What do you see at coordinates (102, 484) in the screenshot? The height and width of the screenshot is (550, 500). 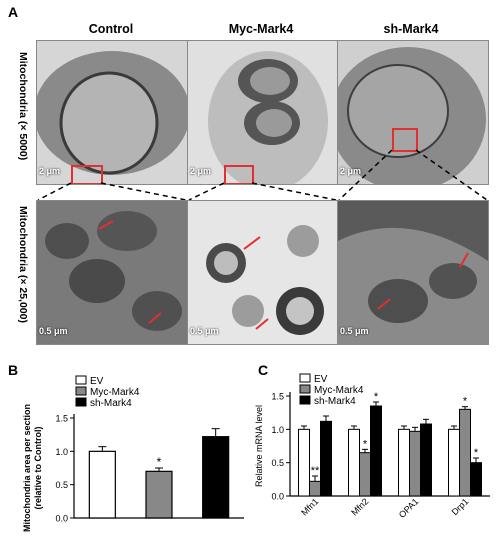 I see `chart-b-bar-ev` at bounding box center [102, 484].